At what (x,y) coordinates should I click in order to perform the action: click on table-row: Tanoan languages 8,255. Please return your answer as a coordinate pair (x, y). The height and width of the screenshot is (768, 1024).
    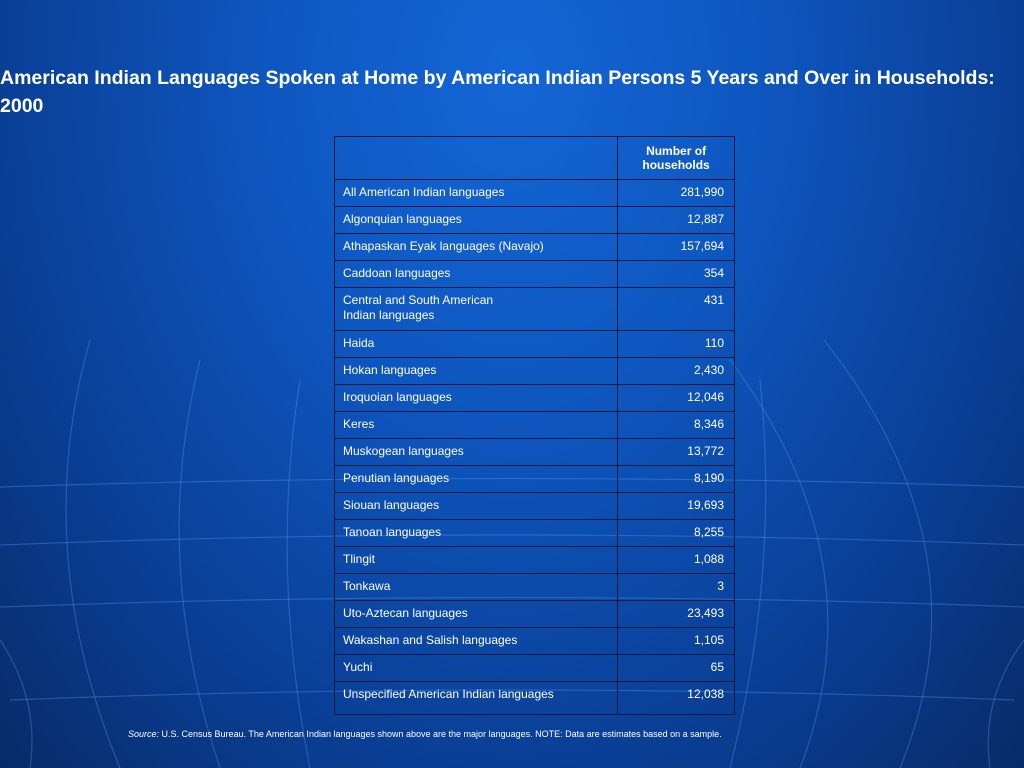
    Looking at the image, I should click on (534, 533).